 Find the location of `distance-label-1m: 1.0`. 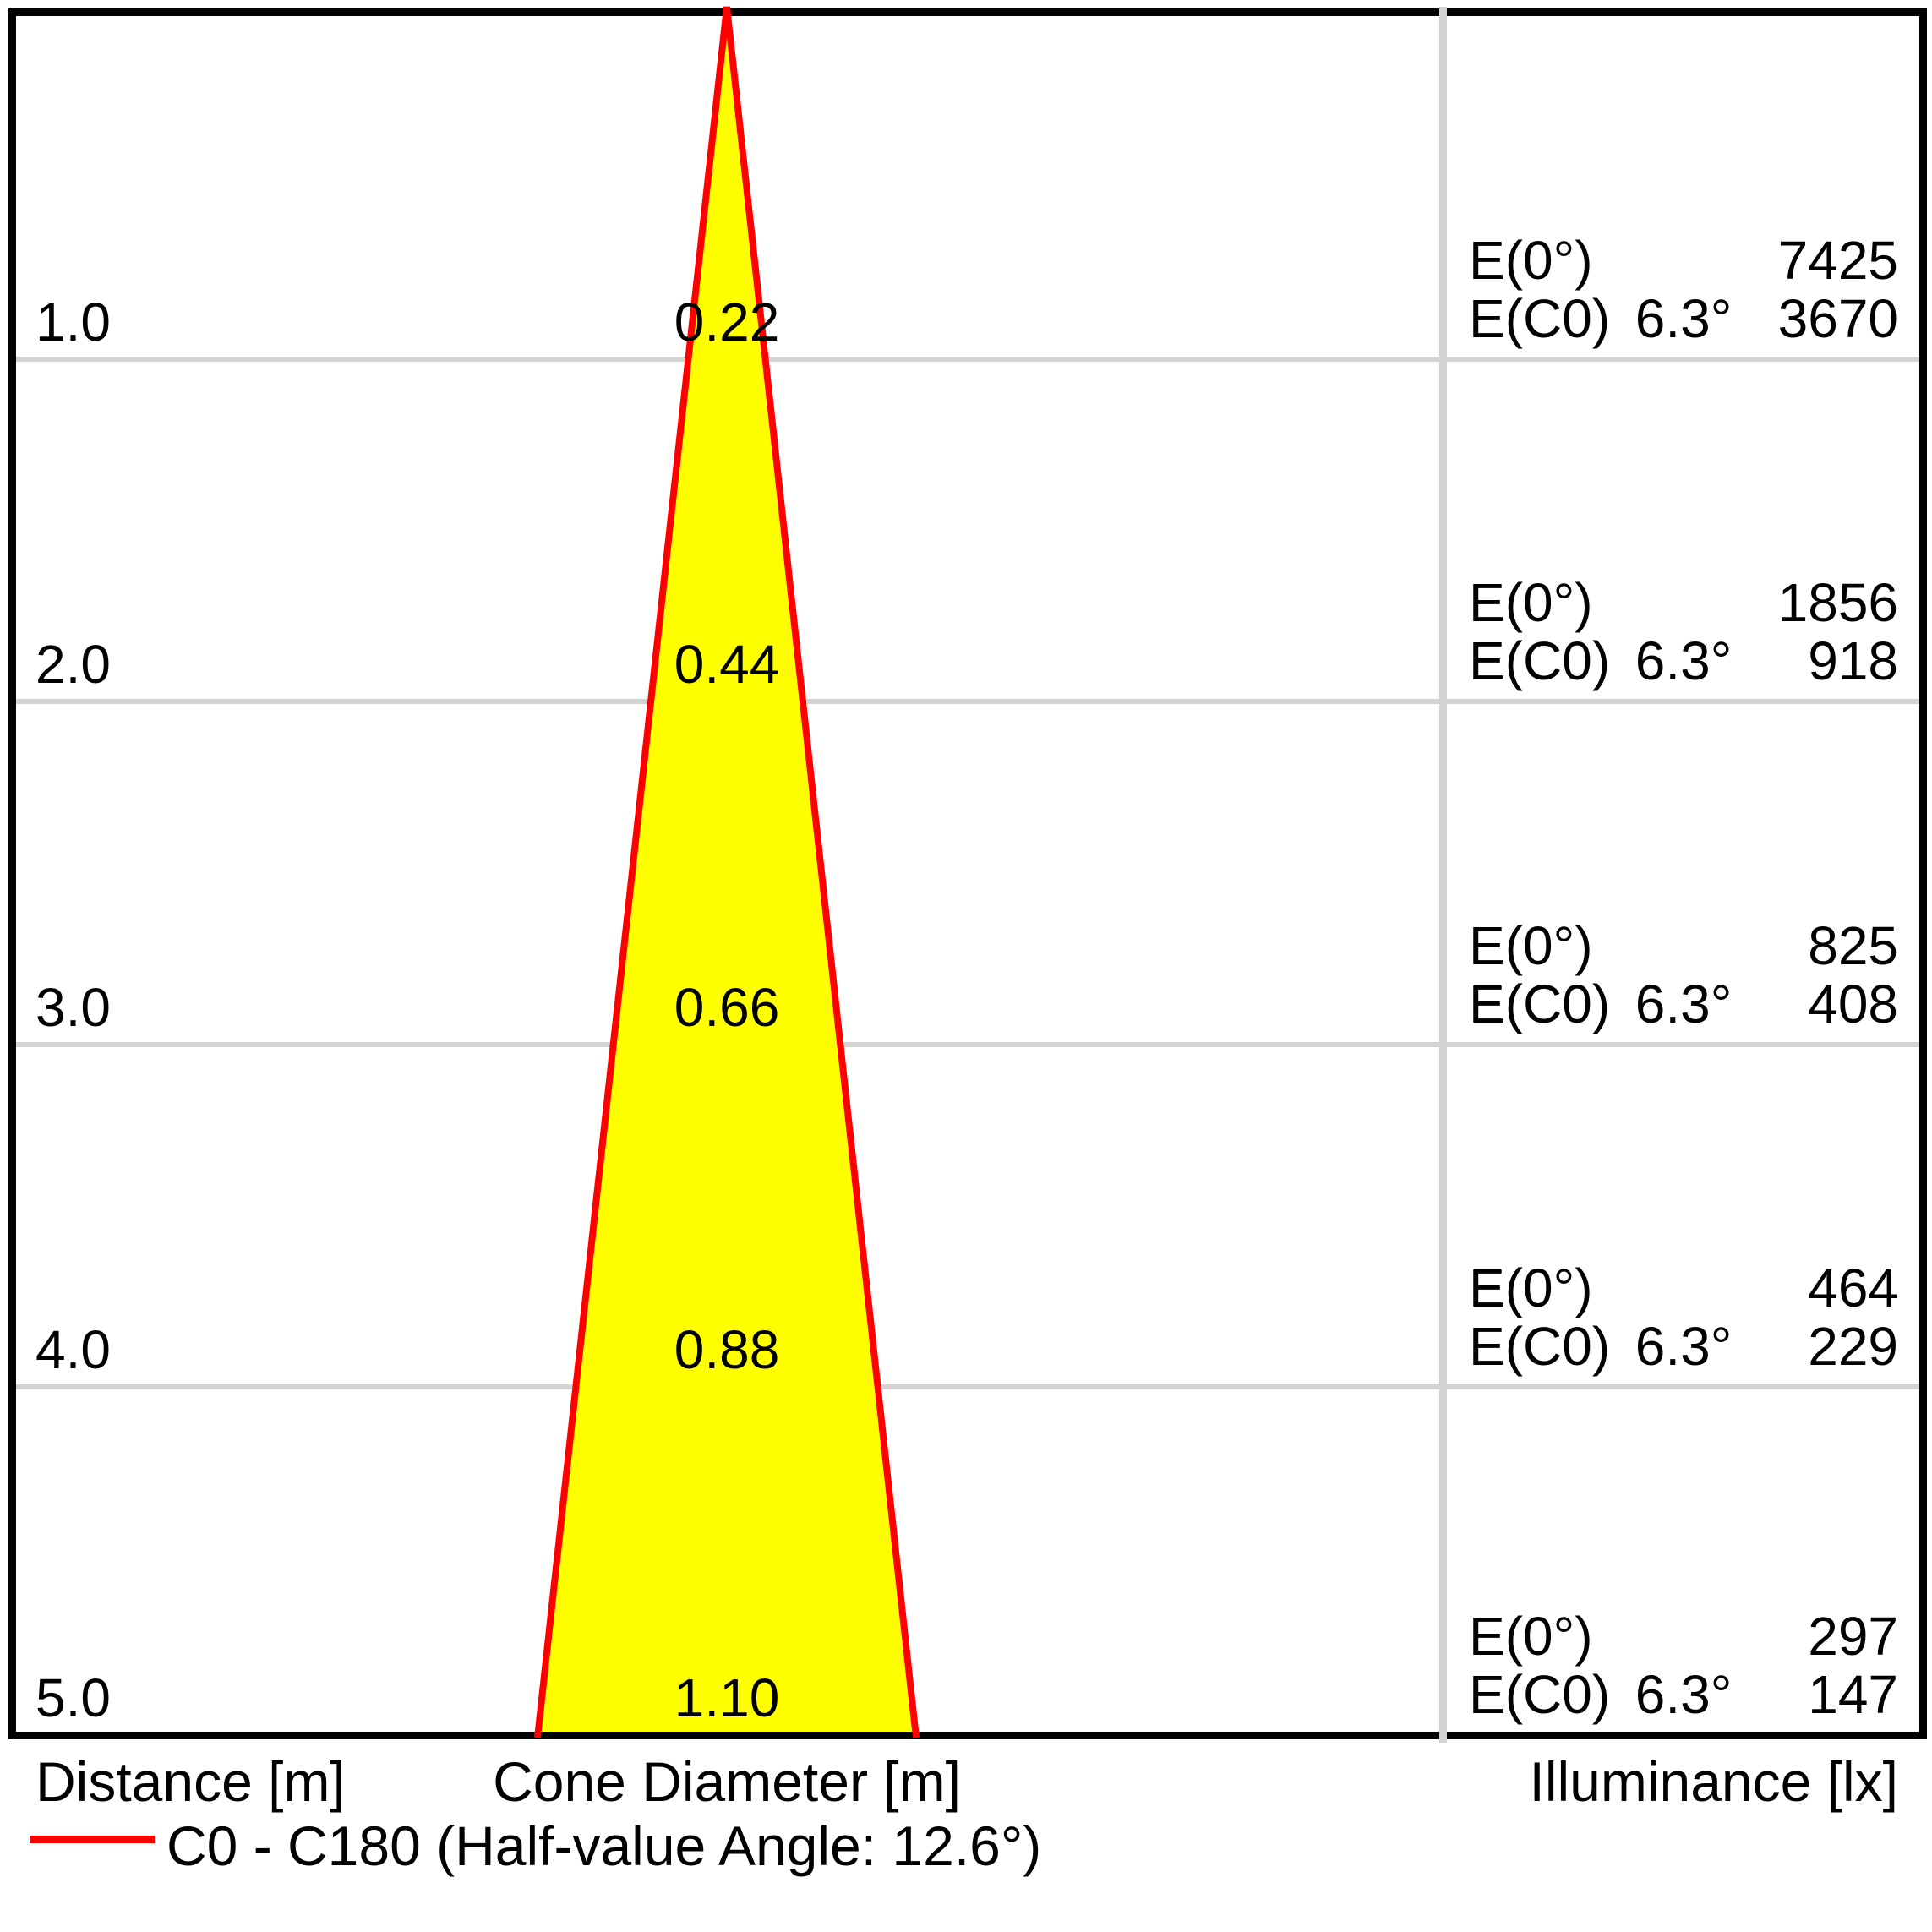

distance-label-1m: 1.0 is located at coordinates (73, 322).